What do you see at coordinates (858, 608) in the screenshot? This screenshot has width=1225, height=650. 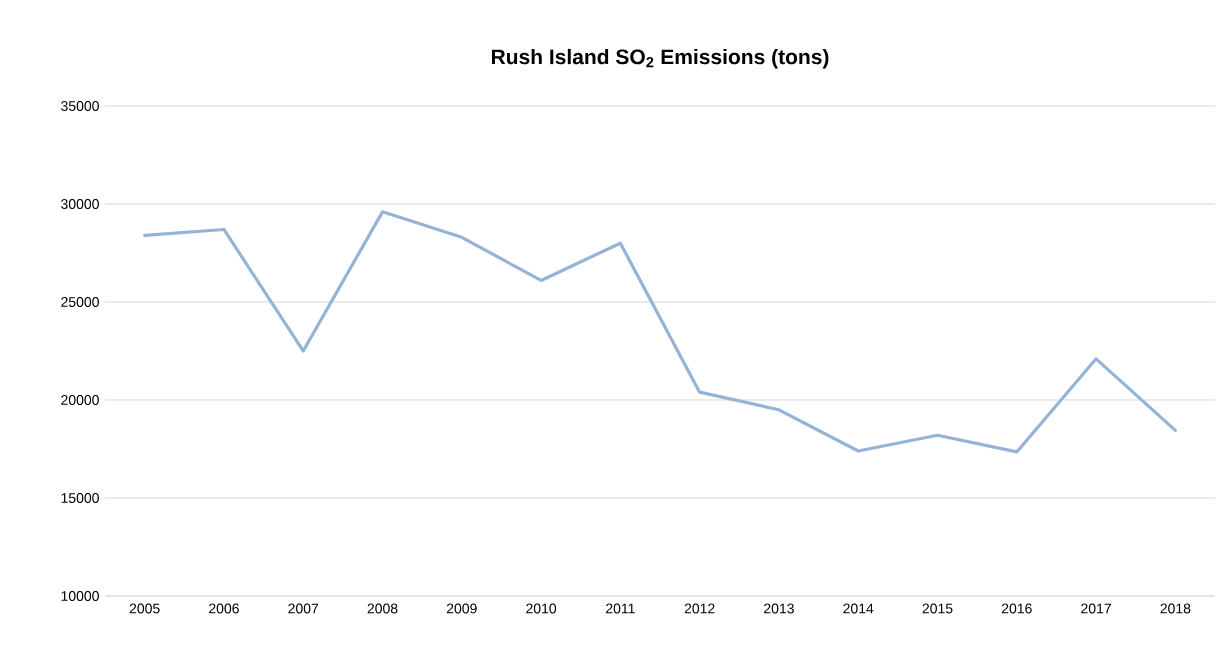 I see `x-tick-label: 2014` at bounding box center [858, 608].